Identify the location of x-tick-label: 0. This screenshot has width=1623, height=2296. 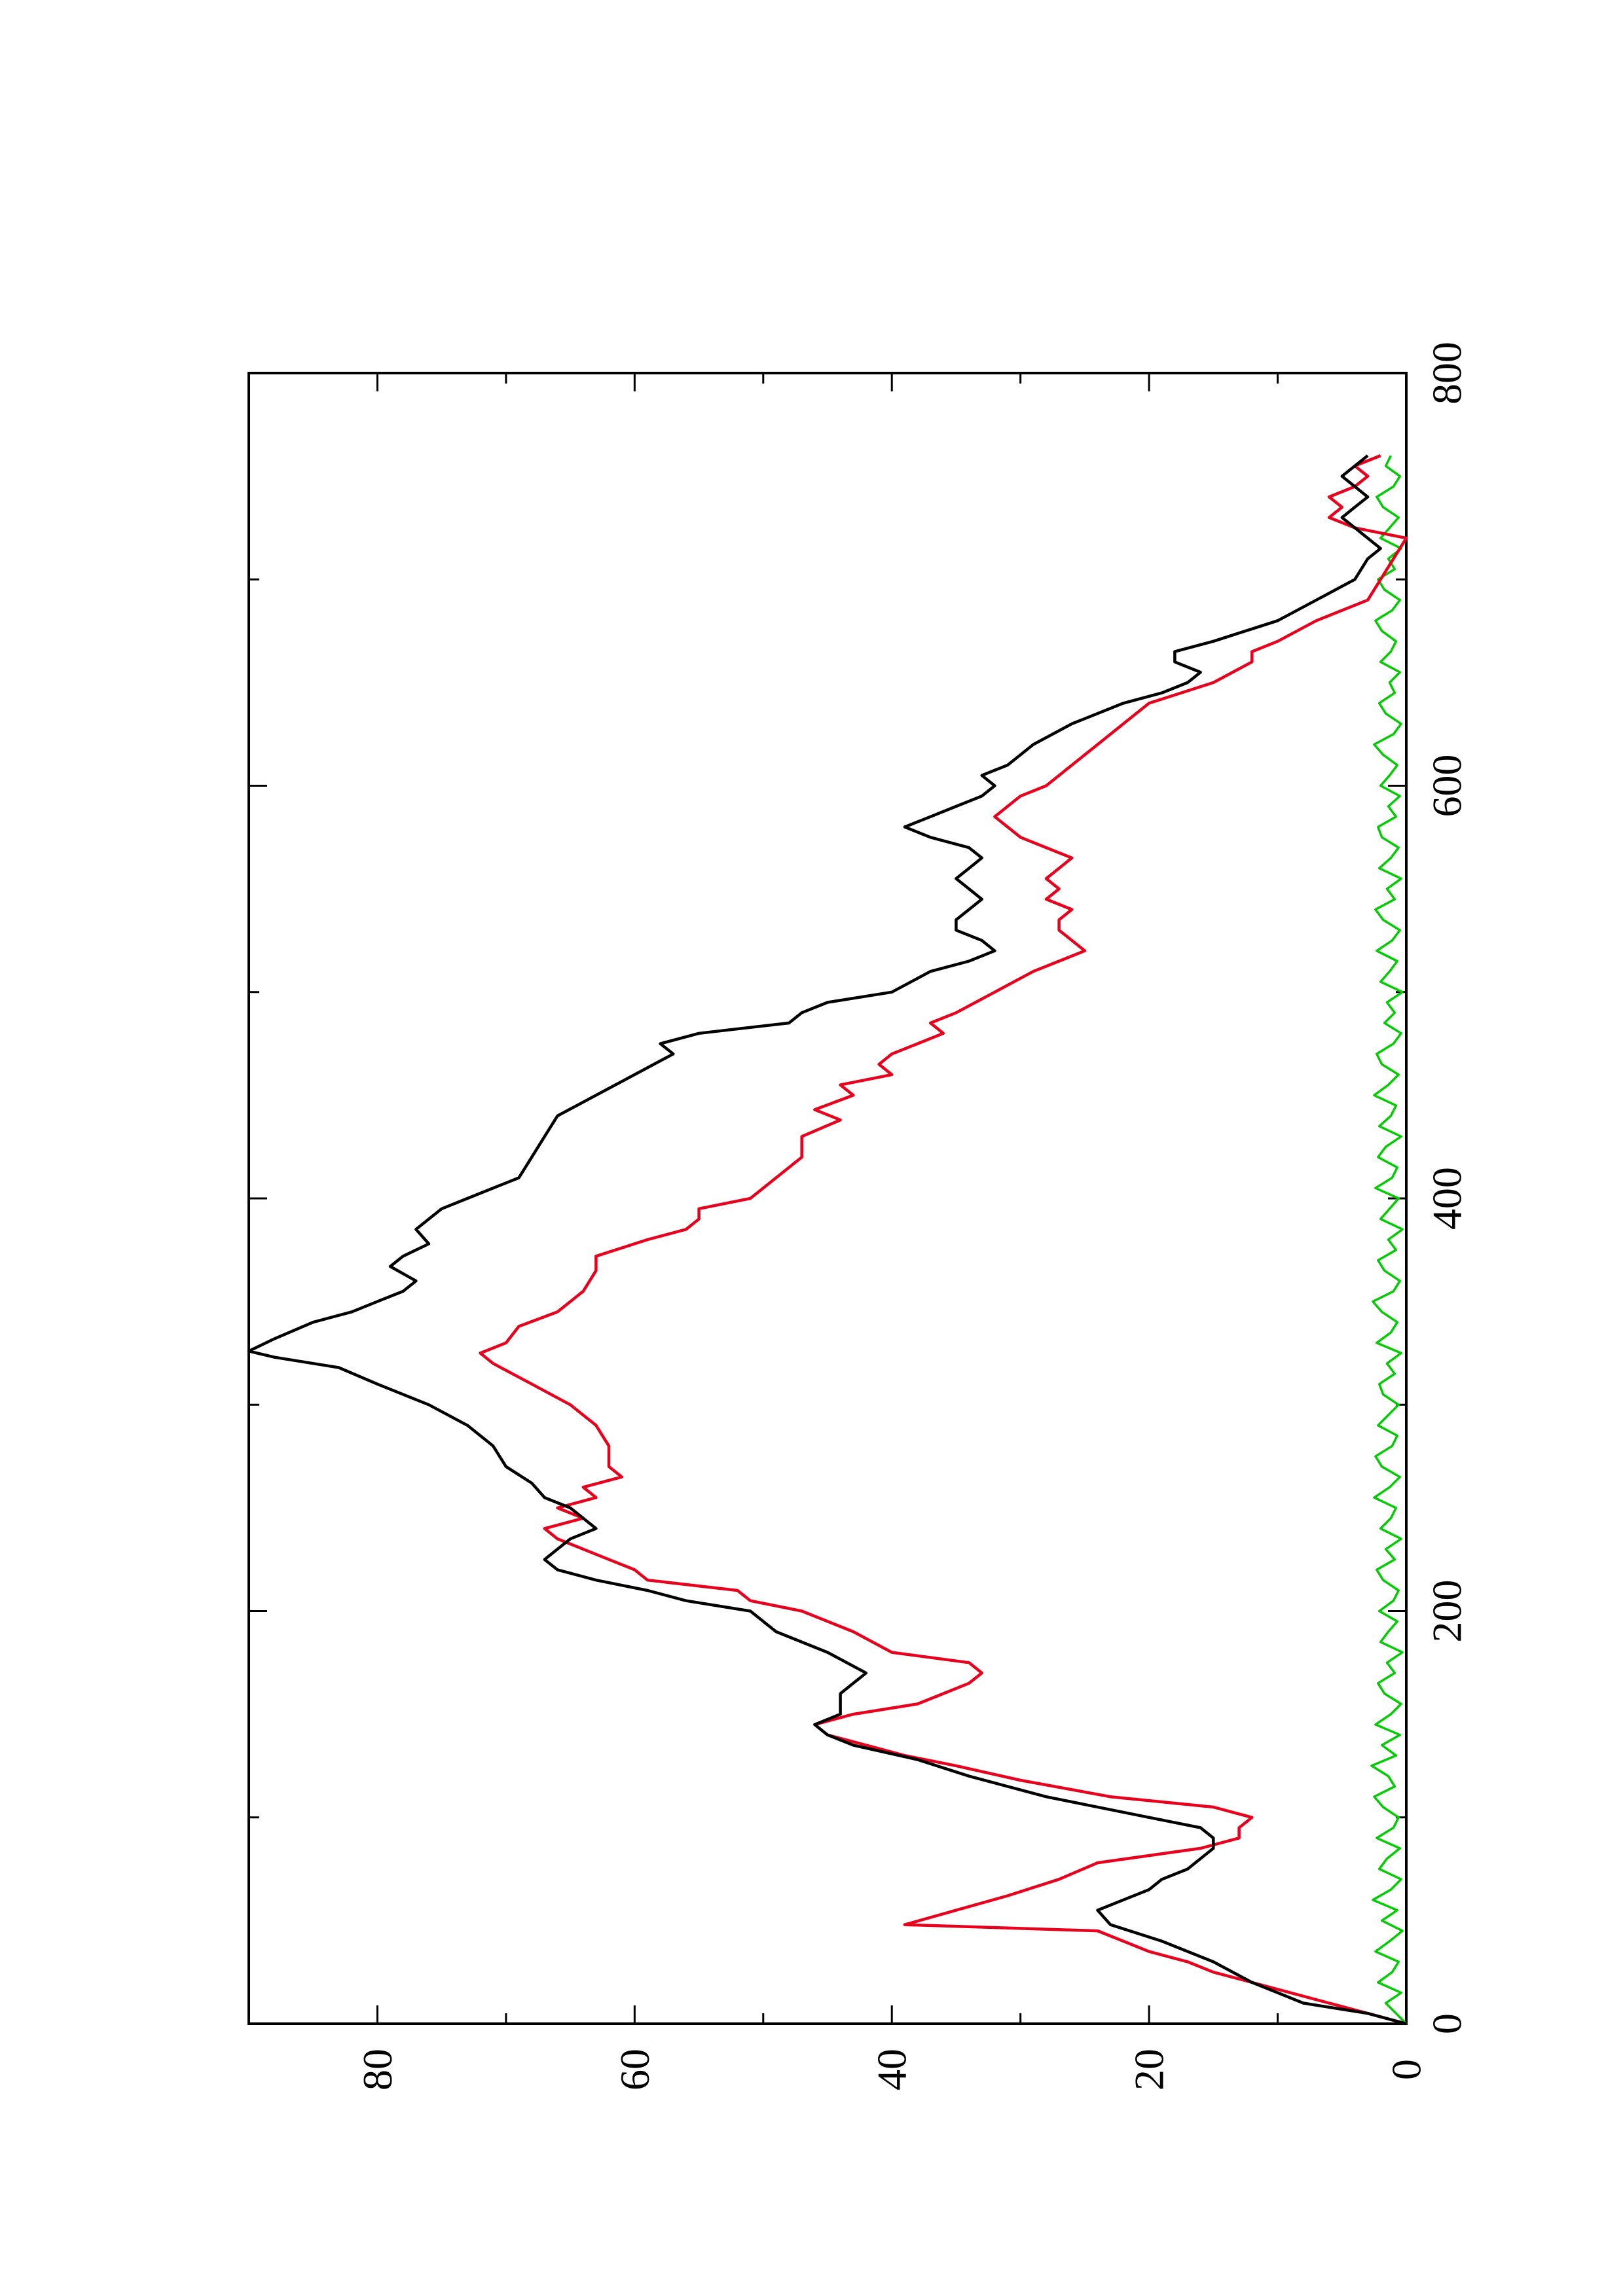
(1447, 2023).